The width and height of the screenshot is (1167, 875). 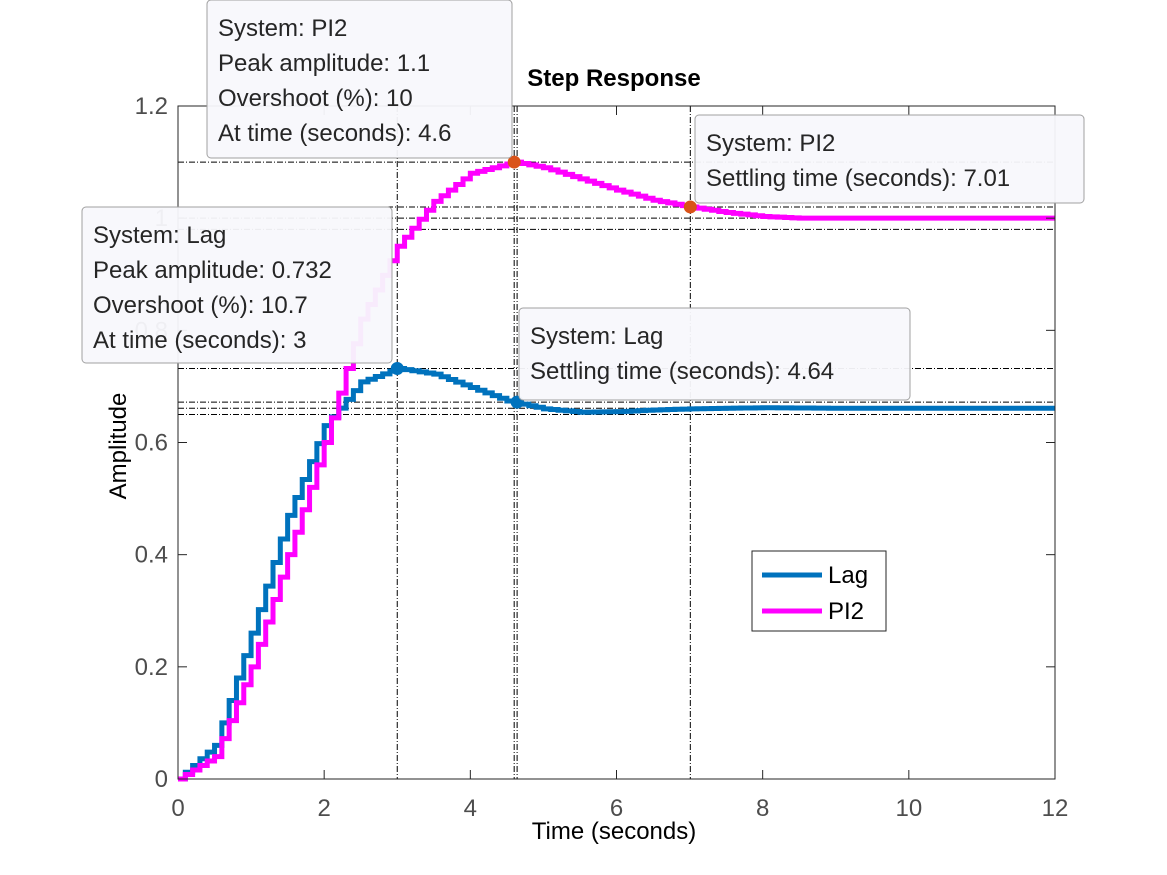 I want to click on chart-title: Step Response, so click(x=613, y=78).